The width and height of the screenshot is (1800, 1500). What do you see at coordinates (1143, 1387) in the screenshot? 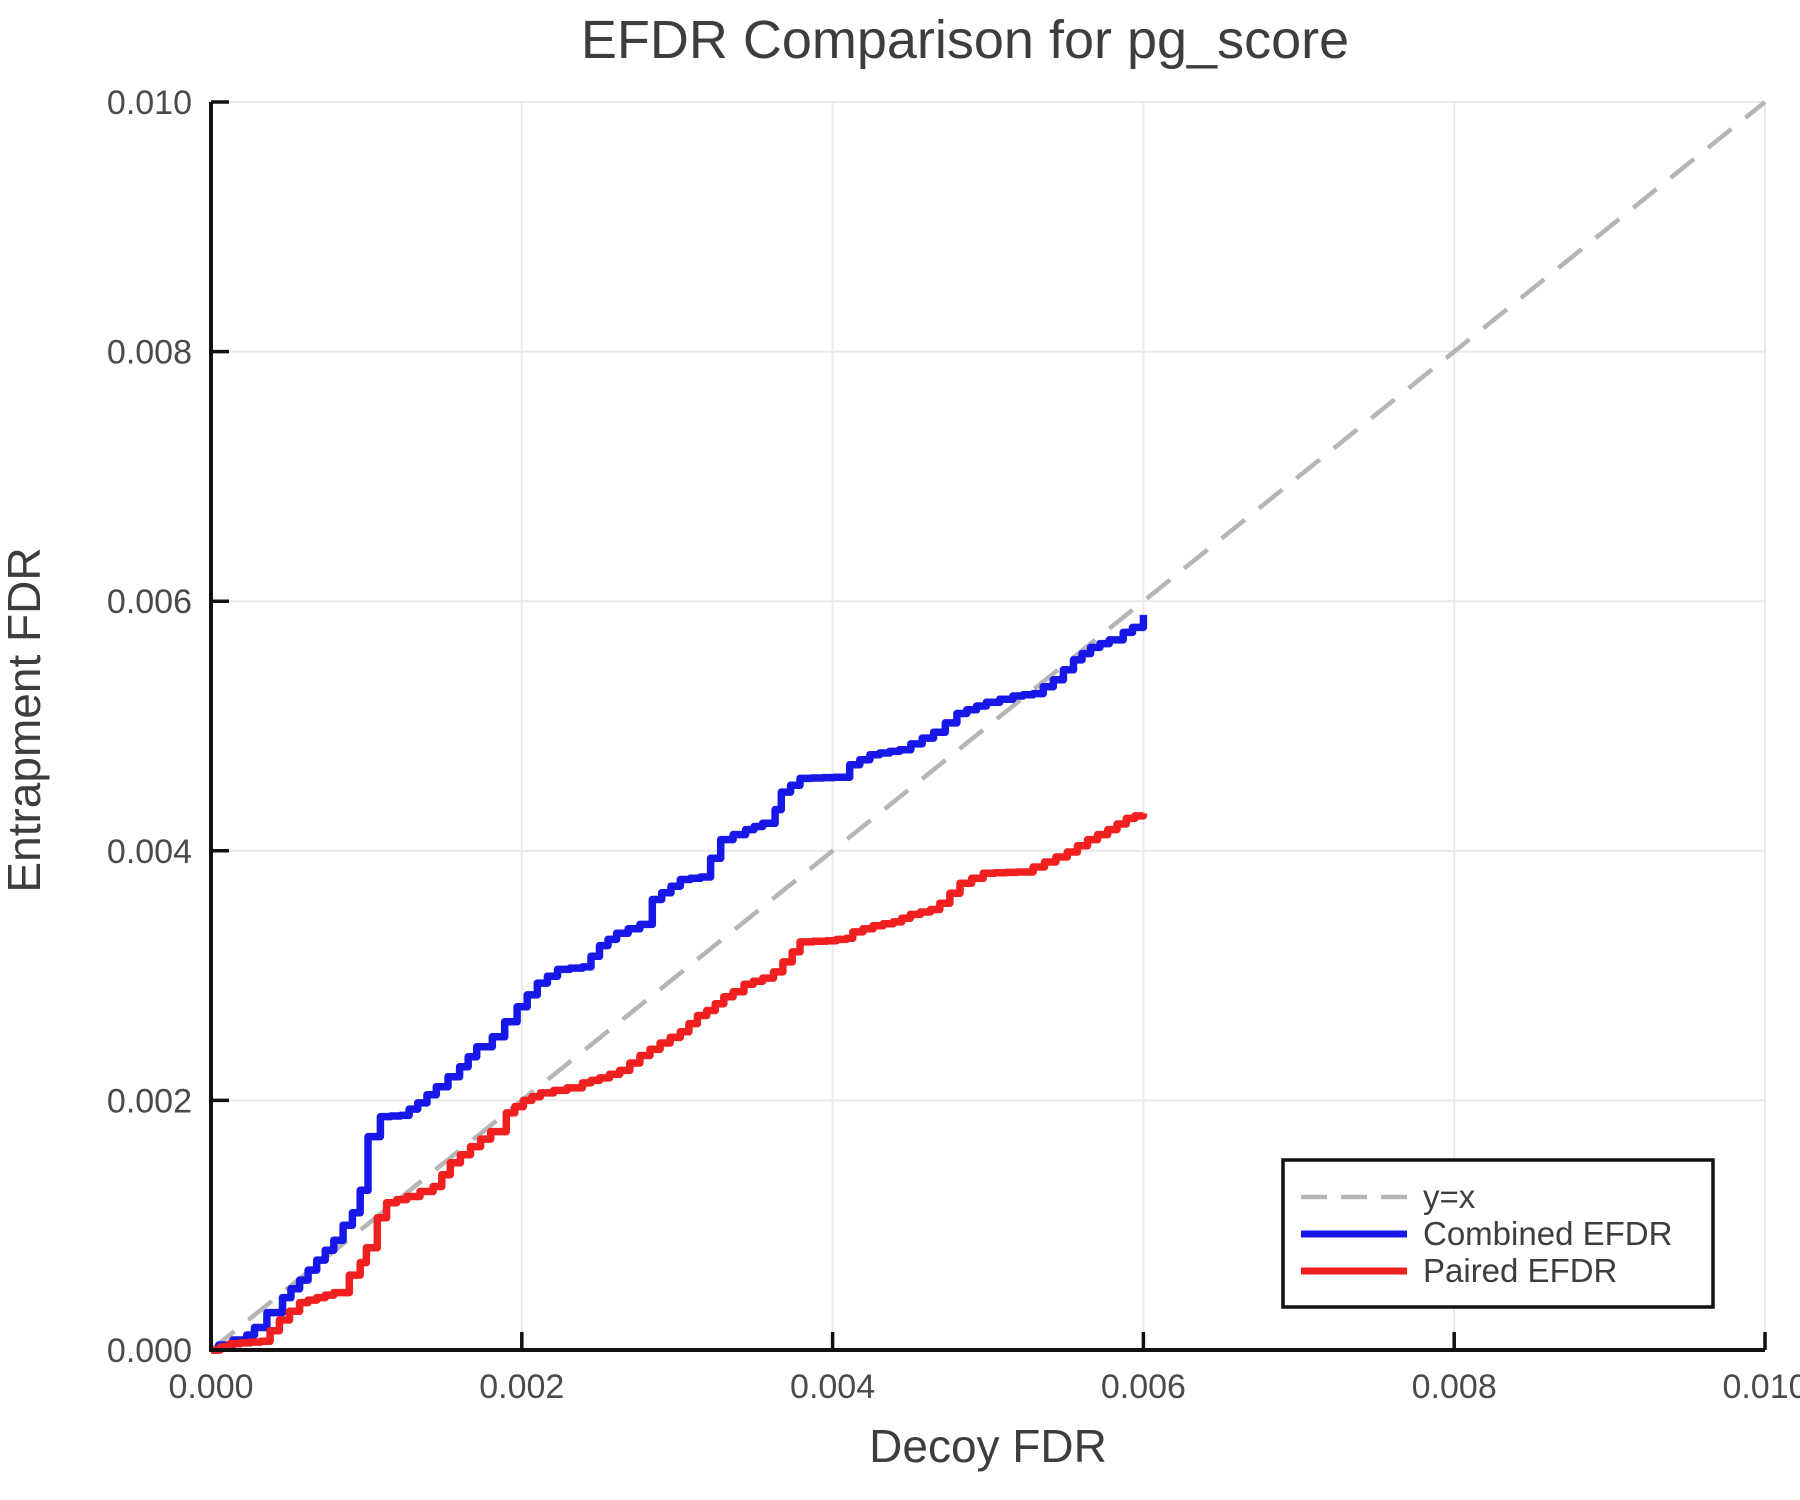
I see `x-tick-label: 0.006` at bounding box center [1143, 1387].